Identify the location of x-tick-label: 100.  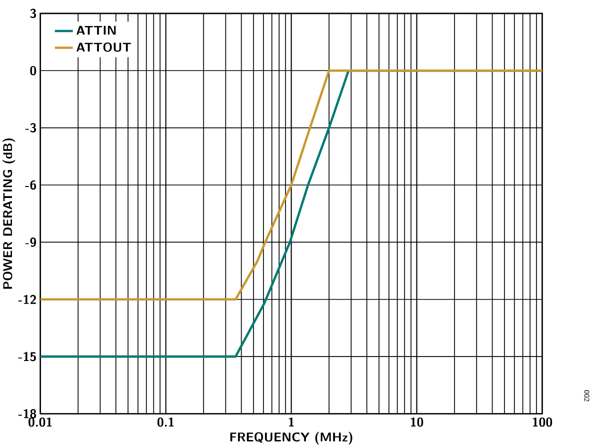
(542, 422).